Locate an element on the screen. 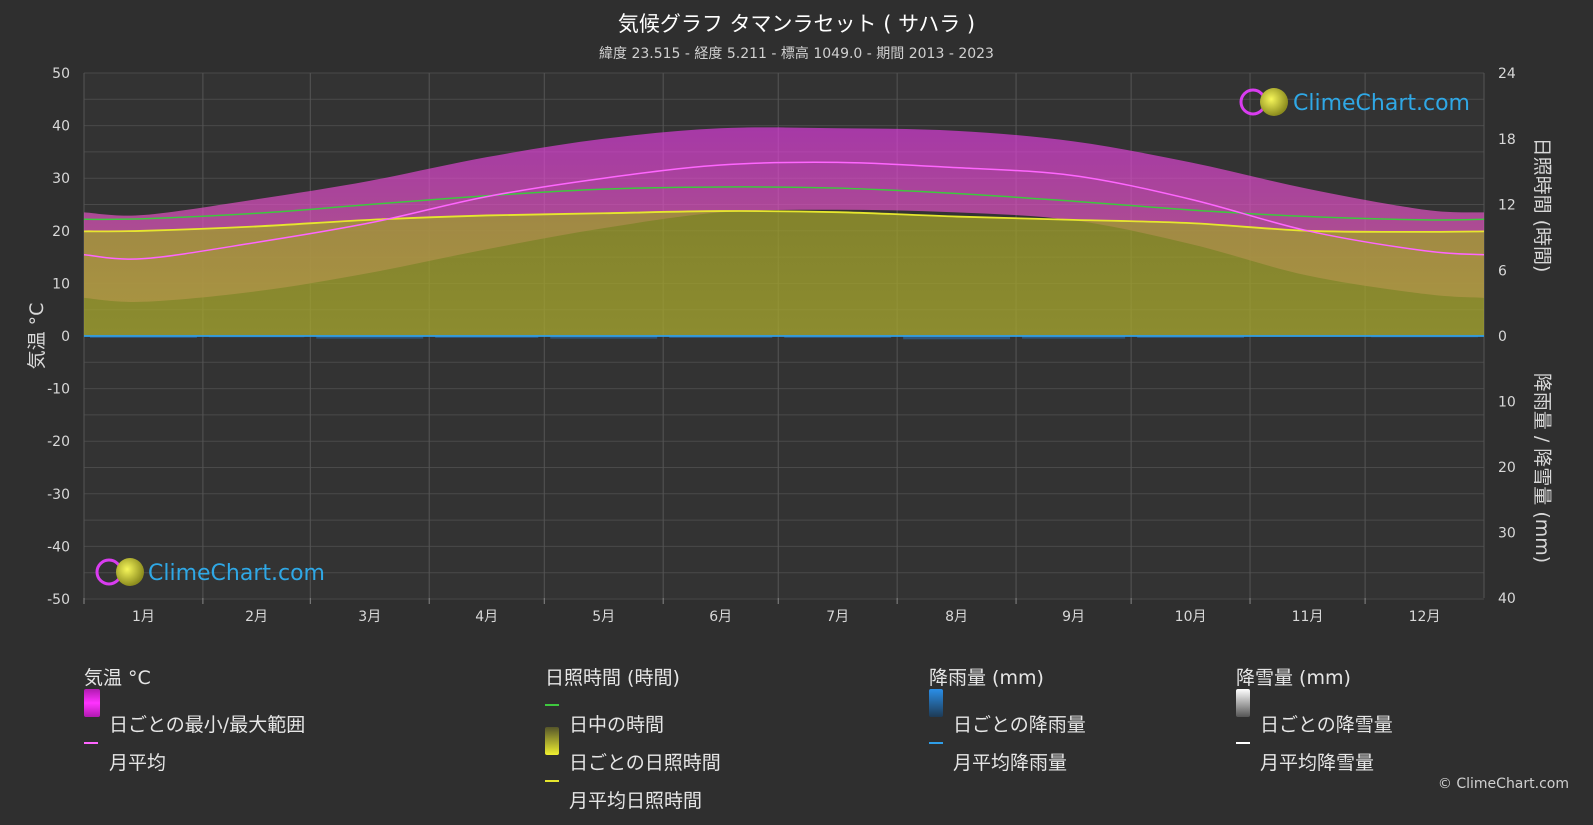 This screenshot has height=825, width=1593. legend-heading: 気温 °C is located at coordinates (117, 678).